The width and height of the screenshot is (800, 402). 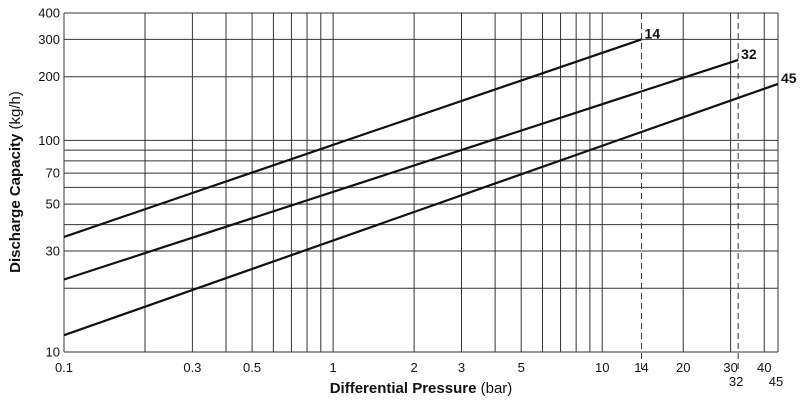 What do you see at coordinates (653, 33) in the screenshot?
I see `series-label-14: 14` at bounding box center [653, 33].